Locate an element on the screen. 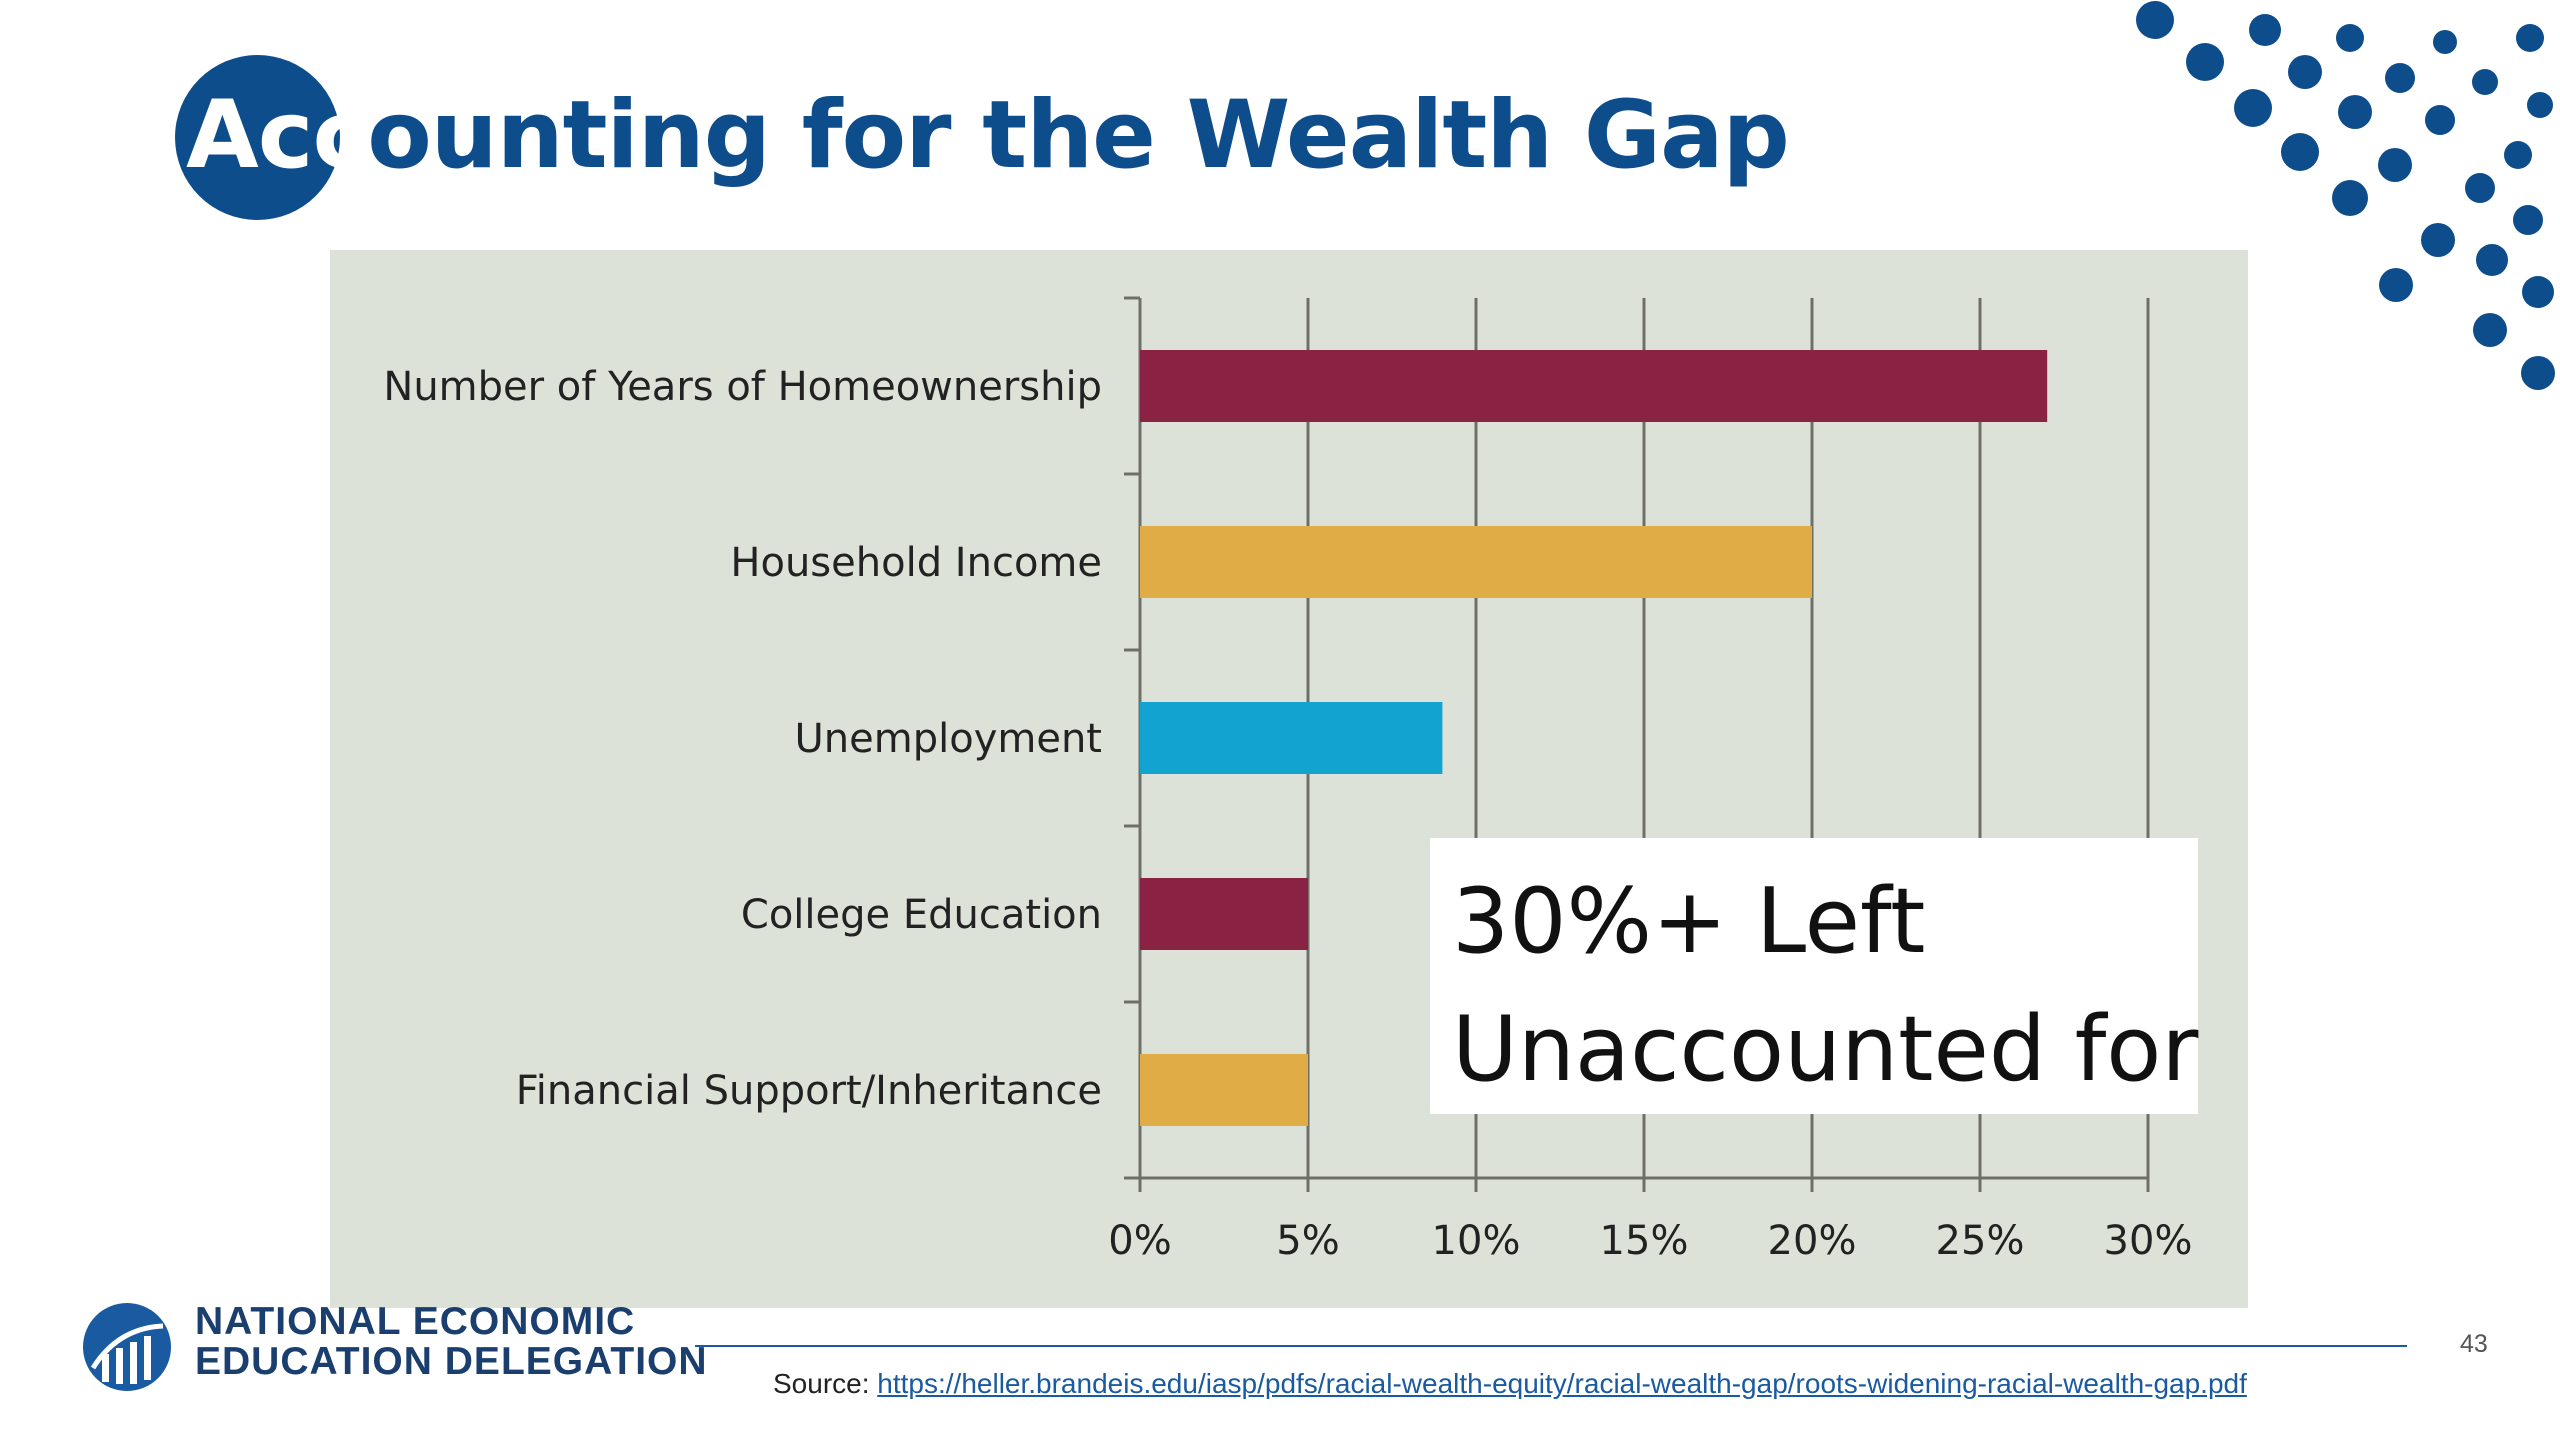 The height and width of the screenshot is (1440, 2560). callout-line-2: Unaccounted for is located at coordinates (1825, 1049).